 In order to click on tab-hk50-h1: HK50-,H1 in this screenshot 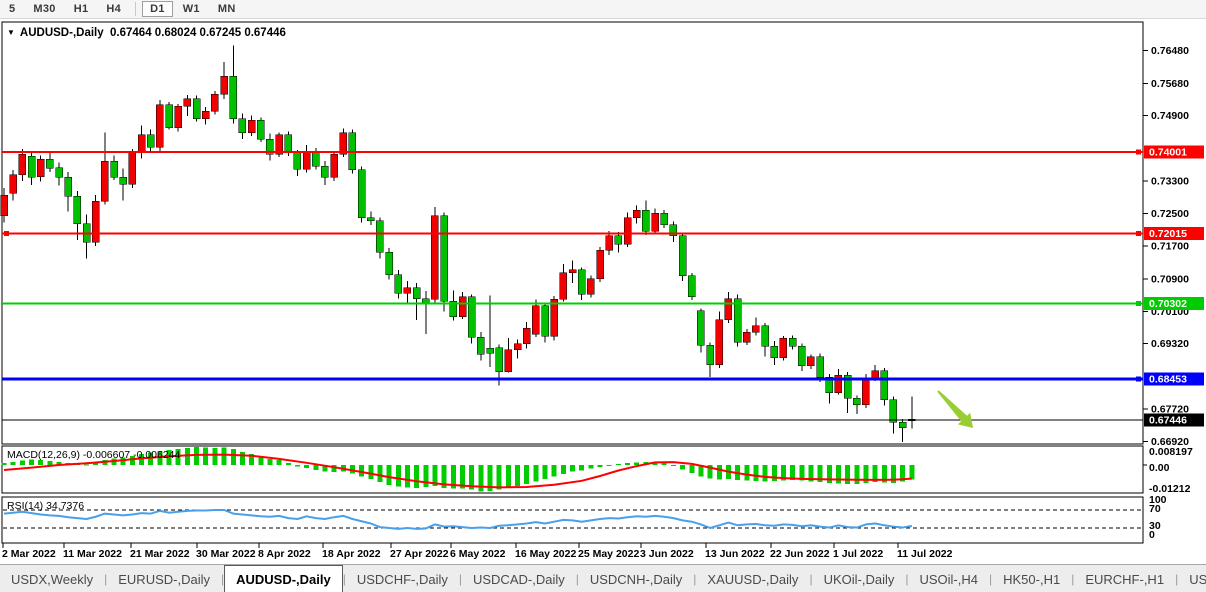, I will do `click(1032, 579)`.